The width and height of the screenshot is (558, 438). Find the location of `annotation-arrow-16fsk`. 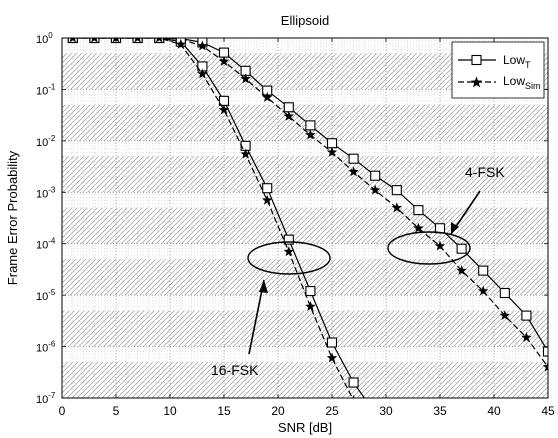

annotation-arrow-16fsk is located at coordinates (256, 317).